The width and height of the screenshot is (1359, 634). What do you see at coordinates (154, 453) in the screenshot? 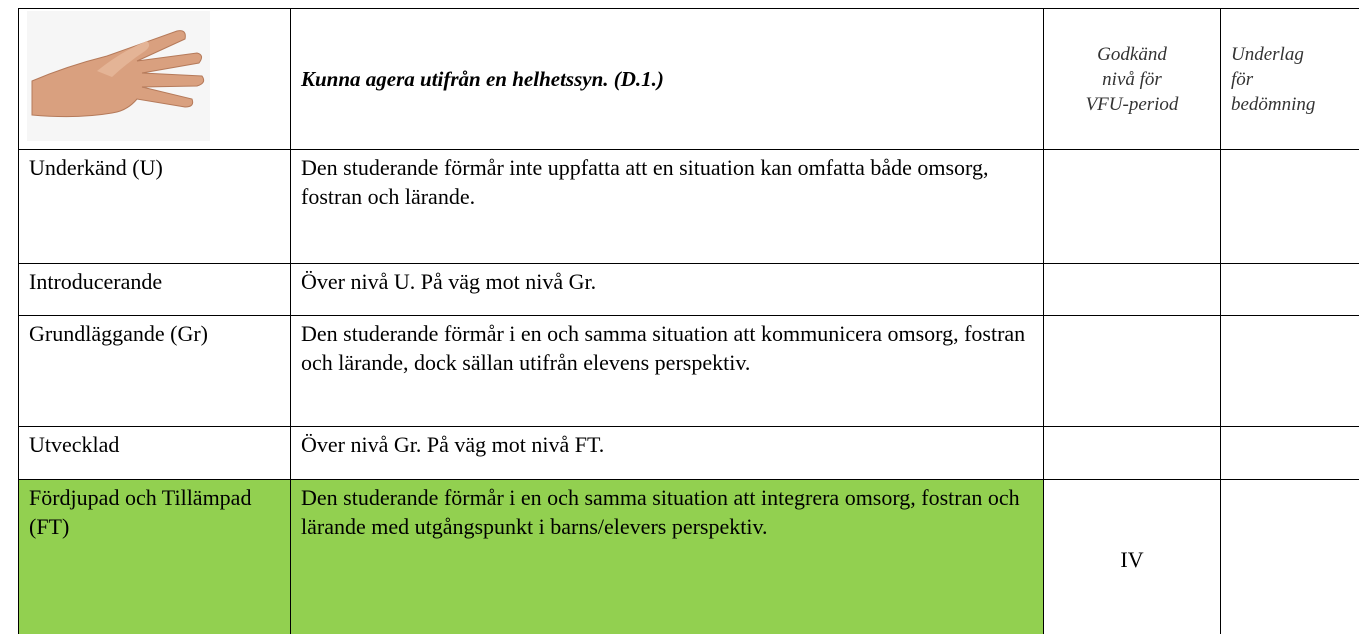
I see `level-cell: Utvecklad` at bounding box center [154, 453].